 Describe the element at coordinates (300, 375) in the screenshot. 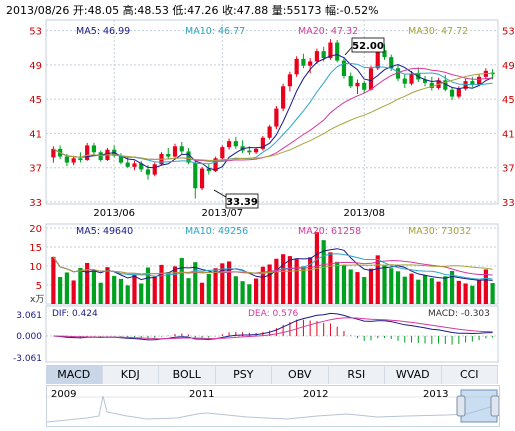

I see `tab-obv: OBV` at that location.